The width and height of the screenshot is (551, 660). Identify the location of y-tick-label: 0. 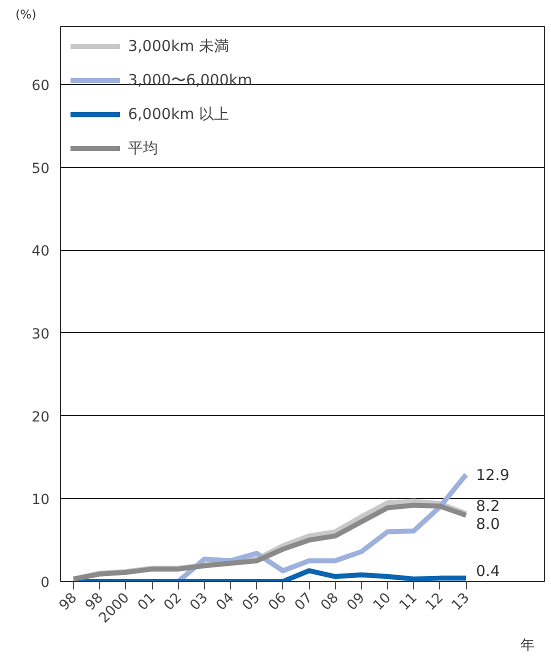
(45, 583).